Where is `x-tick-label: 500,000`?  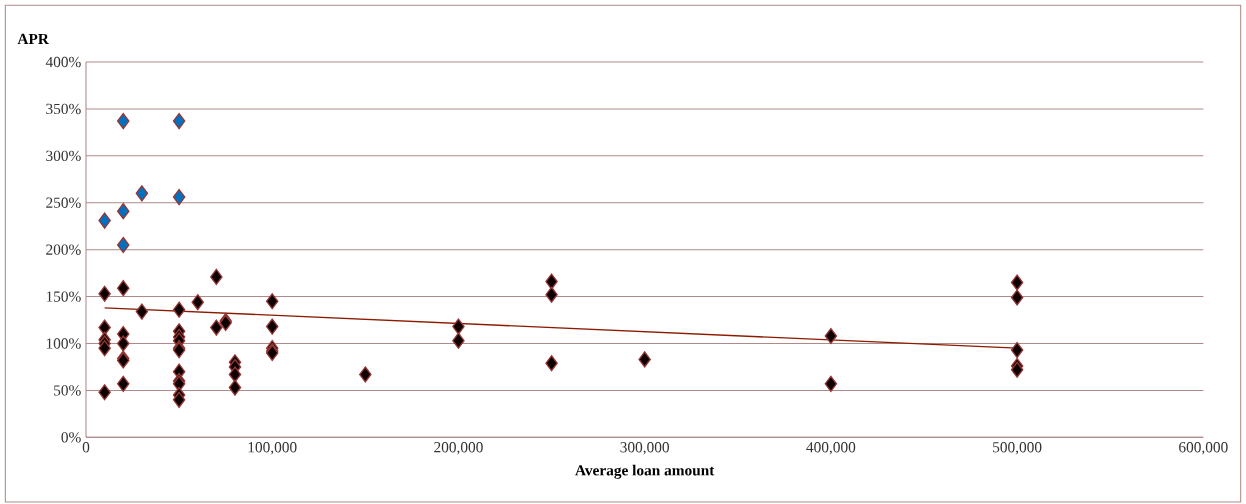 x-tick-label: 500,000 is located at coordinates (1017, 448).